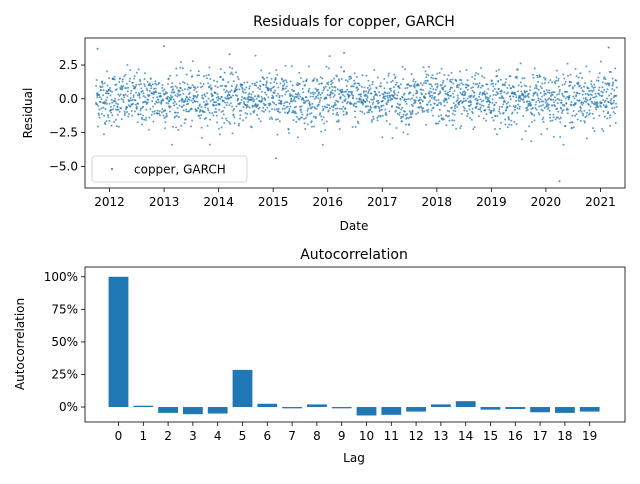 This screenshot has height=484, width=640. Describe the element at coordinates (119, 436) in the screenshot. I see `lag-tick-label: 0` at that location.